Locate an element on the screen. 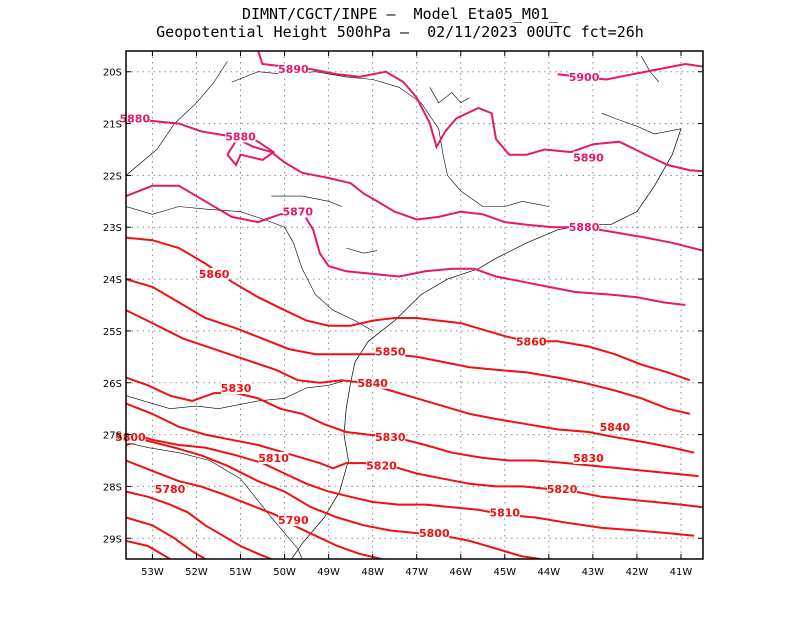 Image resolution: width=800 pixels, height=618 pixels. lon-tick-label: 44W is located at coordinates (549, 572).